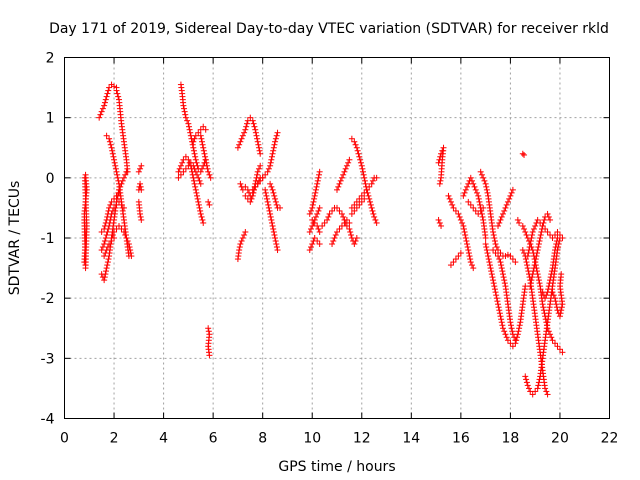 The width and height of the screenshot is (640, 480). What do you see at coordinates (50, 119) in the screenshot?
I see `y-tick-label: 1` at bounding box center [50, 119].